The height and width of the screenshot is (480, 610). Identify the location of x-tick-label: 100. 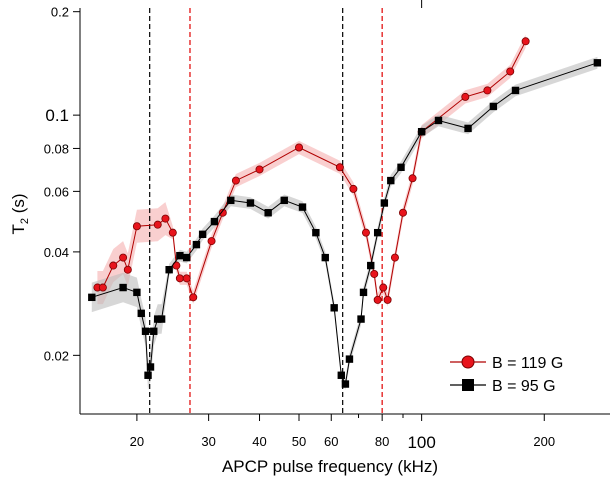
(421, 442).